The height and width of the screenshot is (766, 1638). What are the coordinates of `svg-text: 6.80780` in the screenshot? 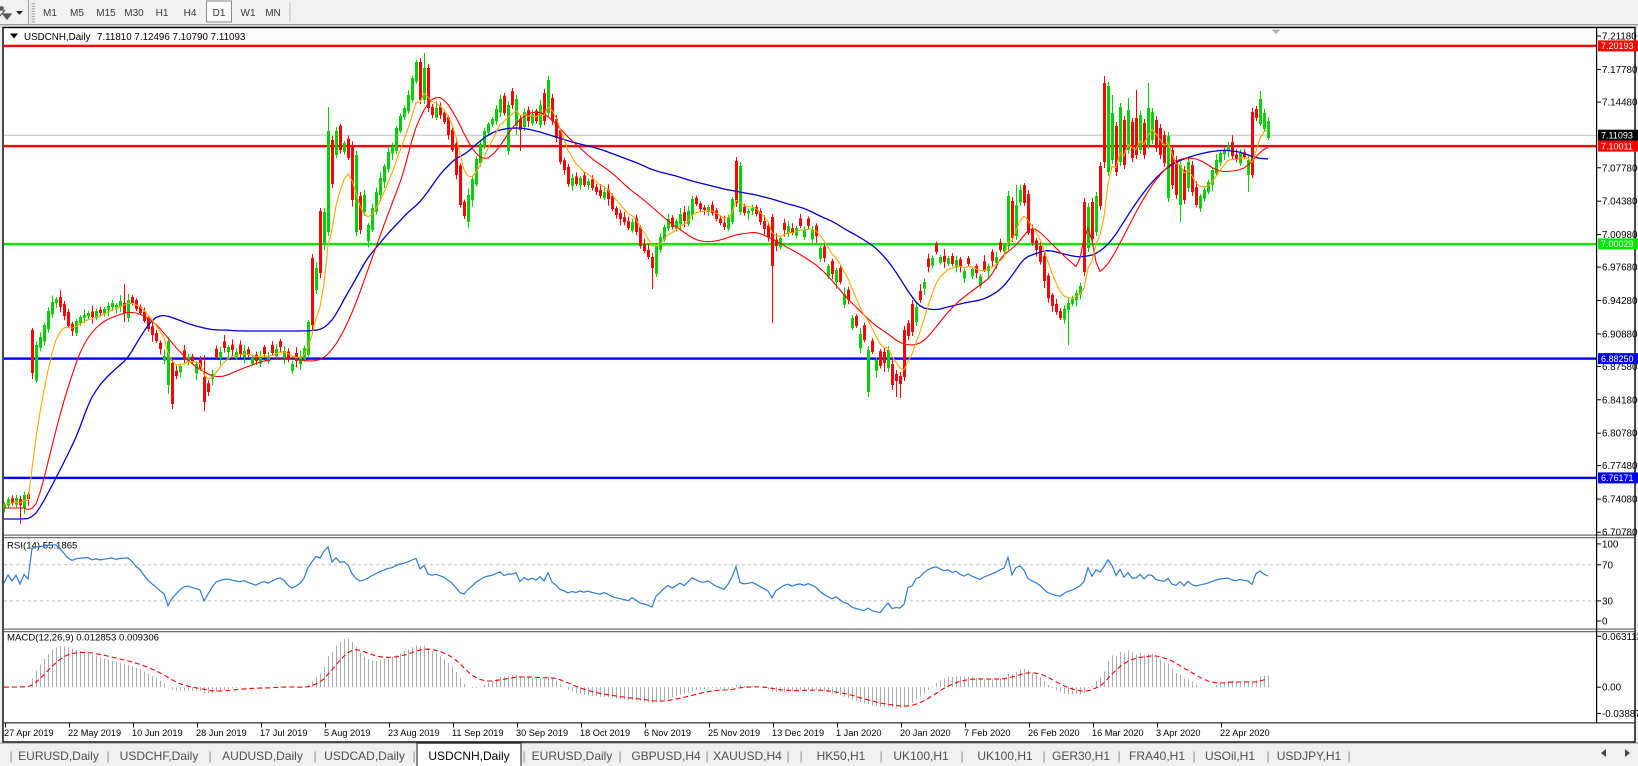 It's located at (1620, 434).